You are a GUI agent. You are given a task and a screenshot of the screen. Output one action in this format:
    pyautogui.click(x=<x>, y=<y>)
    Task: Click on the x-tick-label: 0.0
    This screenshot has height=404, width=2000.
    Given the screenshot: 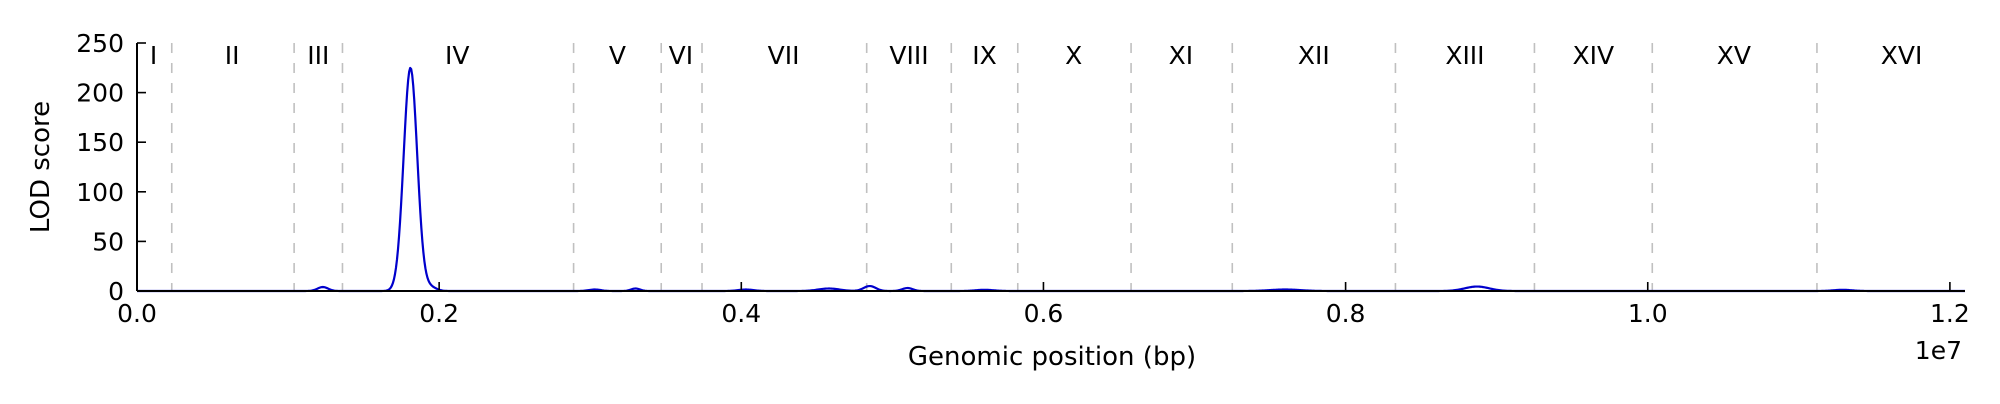 What is the action you would take?
    pyautogui.click(x=137, y=313)
    